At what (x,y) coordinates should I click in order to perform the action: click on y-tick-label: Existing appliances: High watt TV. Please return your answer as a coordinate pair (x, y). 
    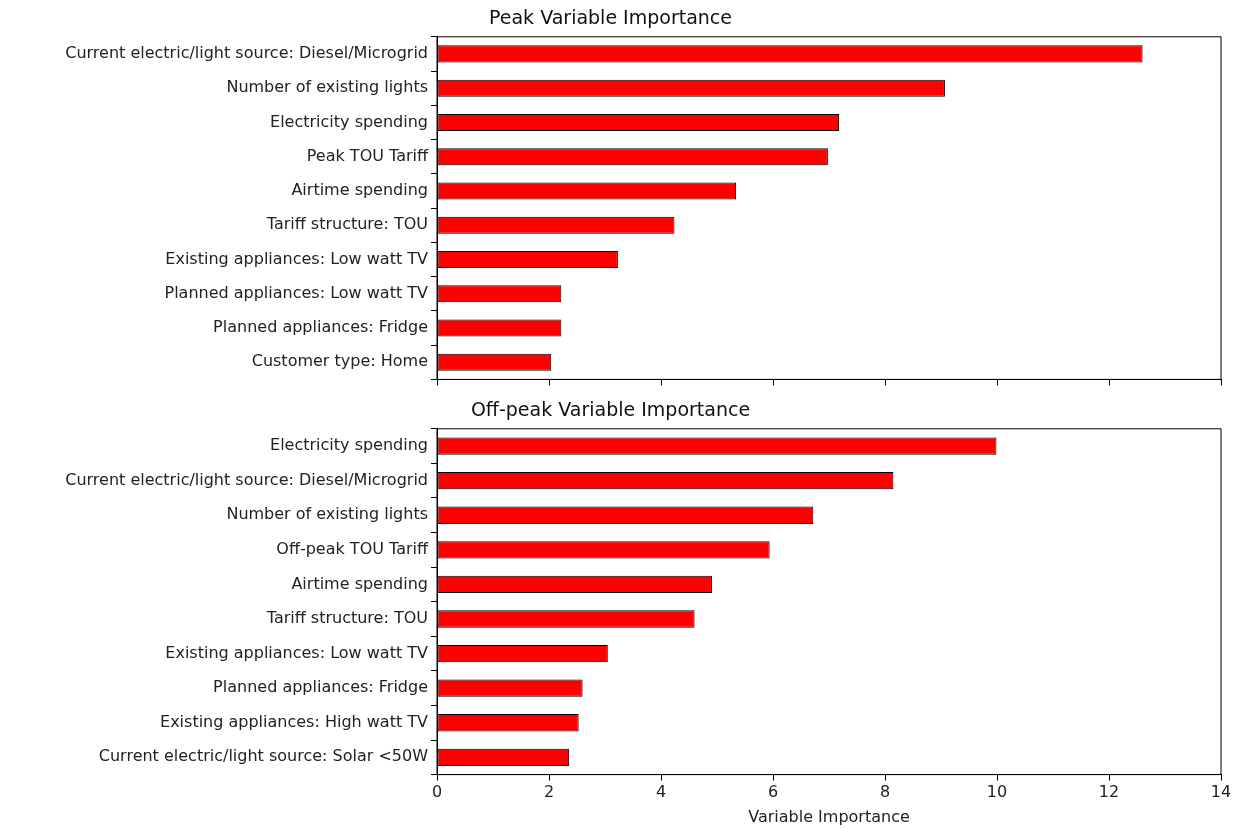
    Looking at the image, I should click on (294, 721).